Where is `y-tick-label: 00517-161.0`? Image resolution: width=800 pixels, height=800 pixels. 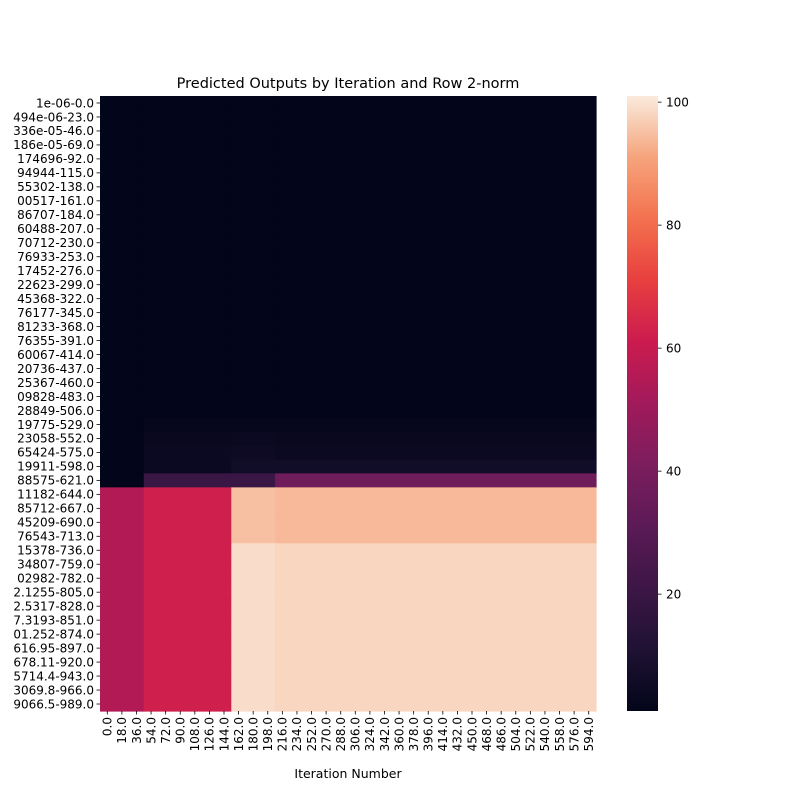
y-tick-label: 00517-161.0 is located at coordinates (55, 201).